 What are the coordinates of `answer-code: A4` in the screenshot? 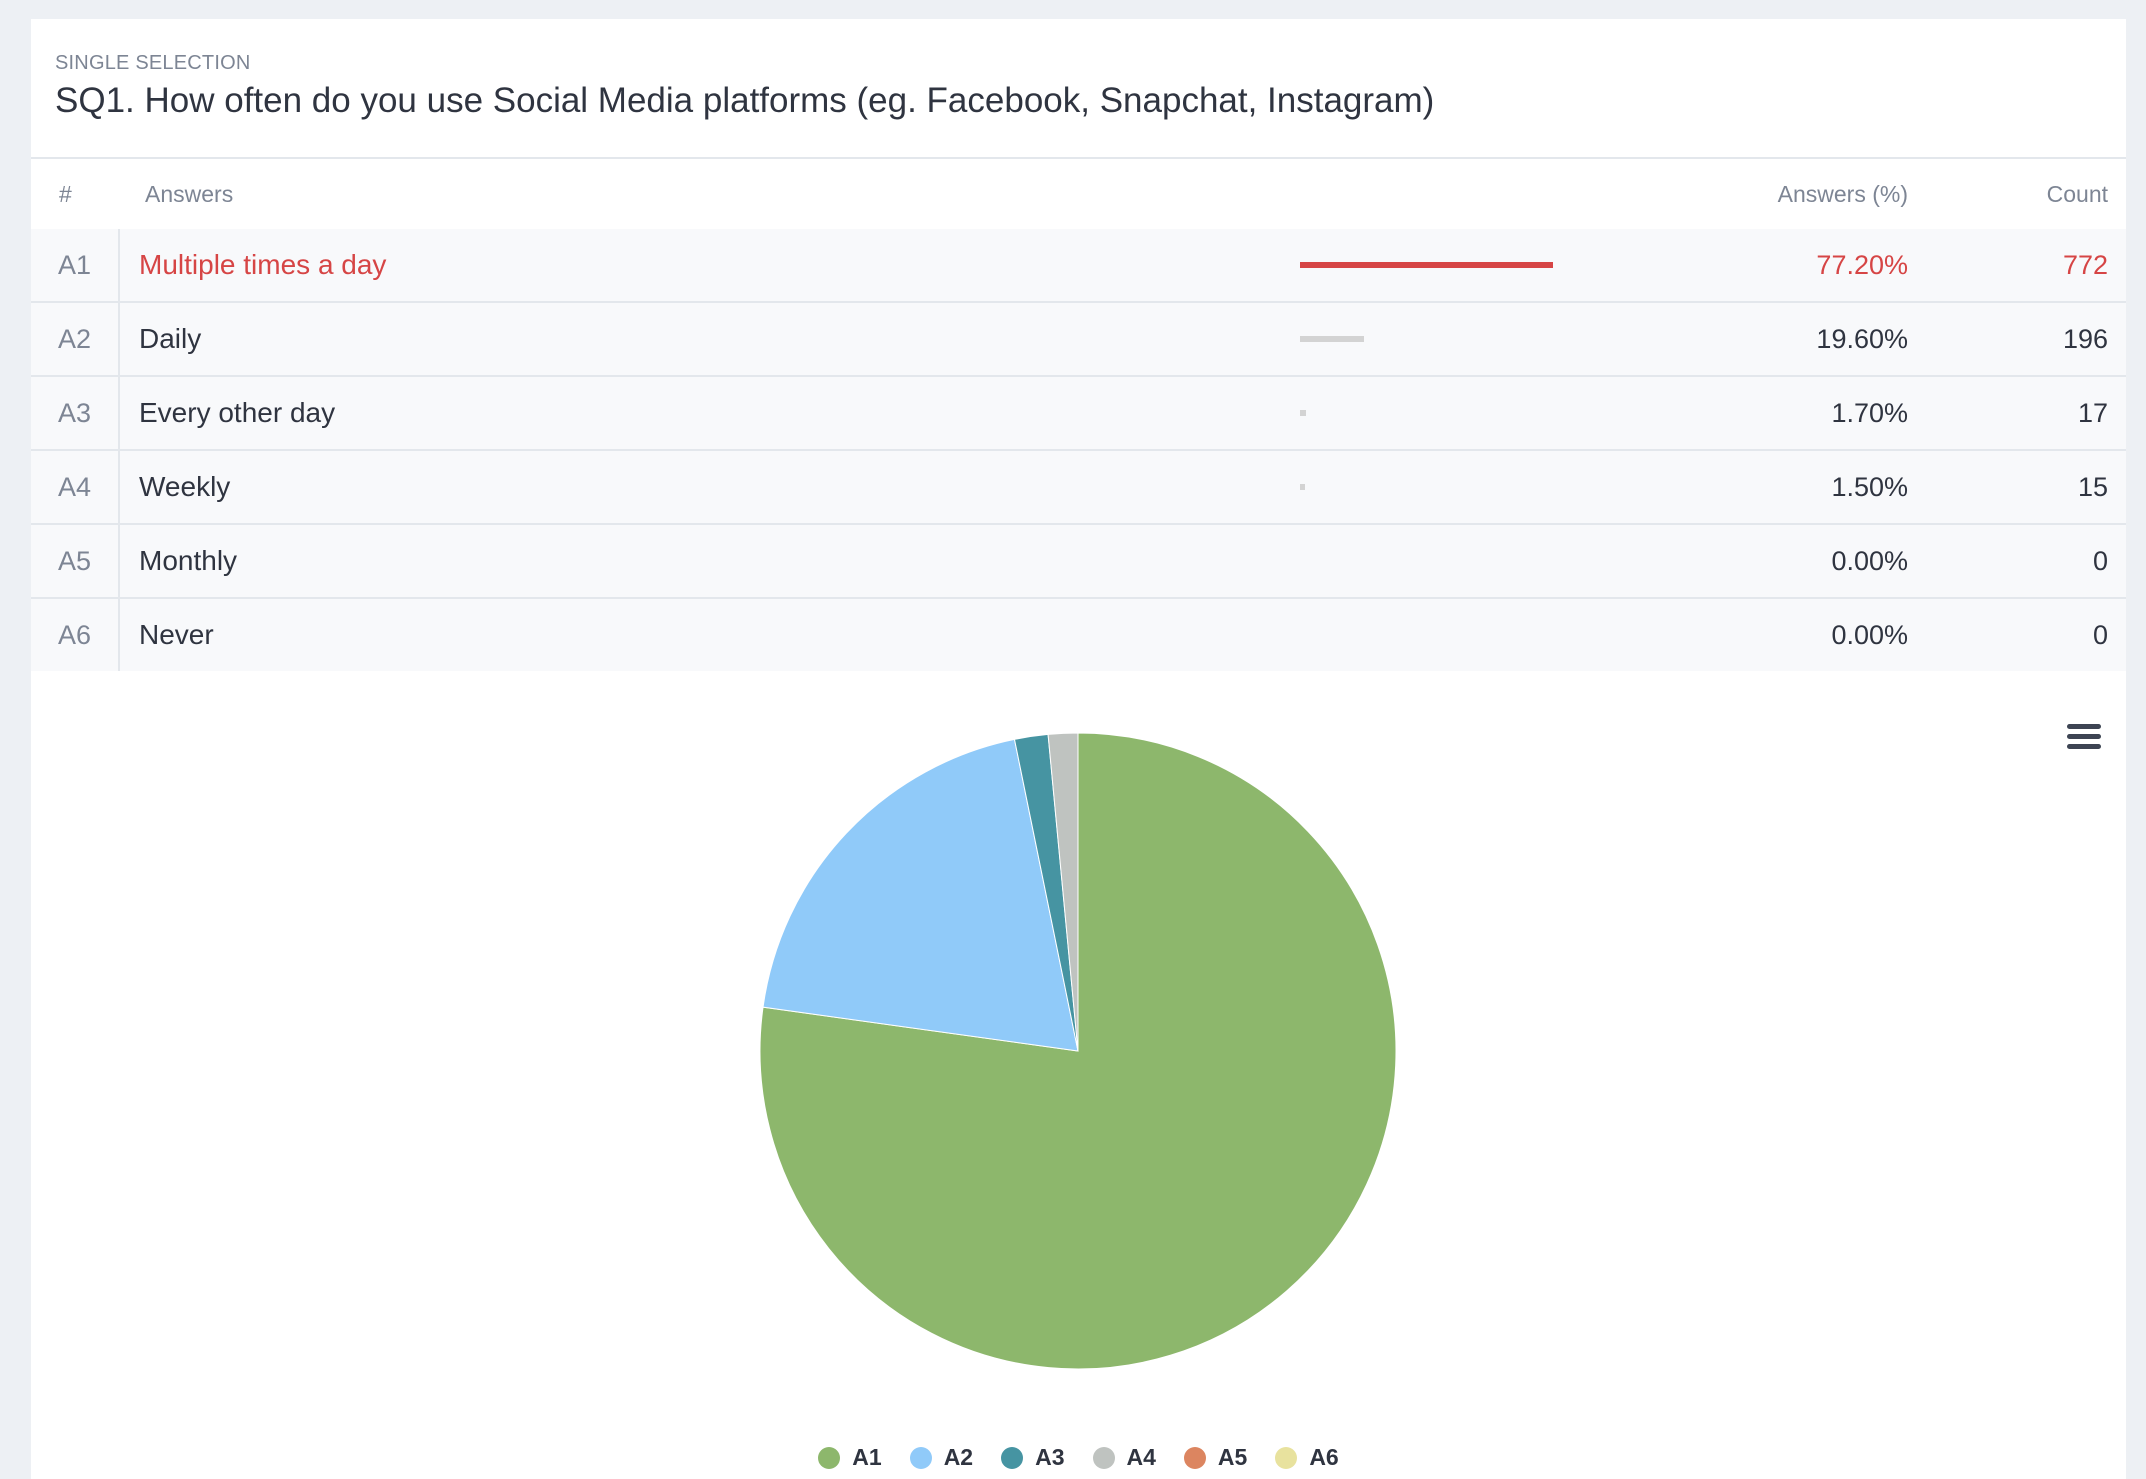 It's located at (75, 487).